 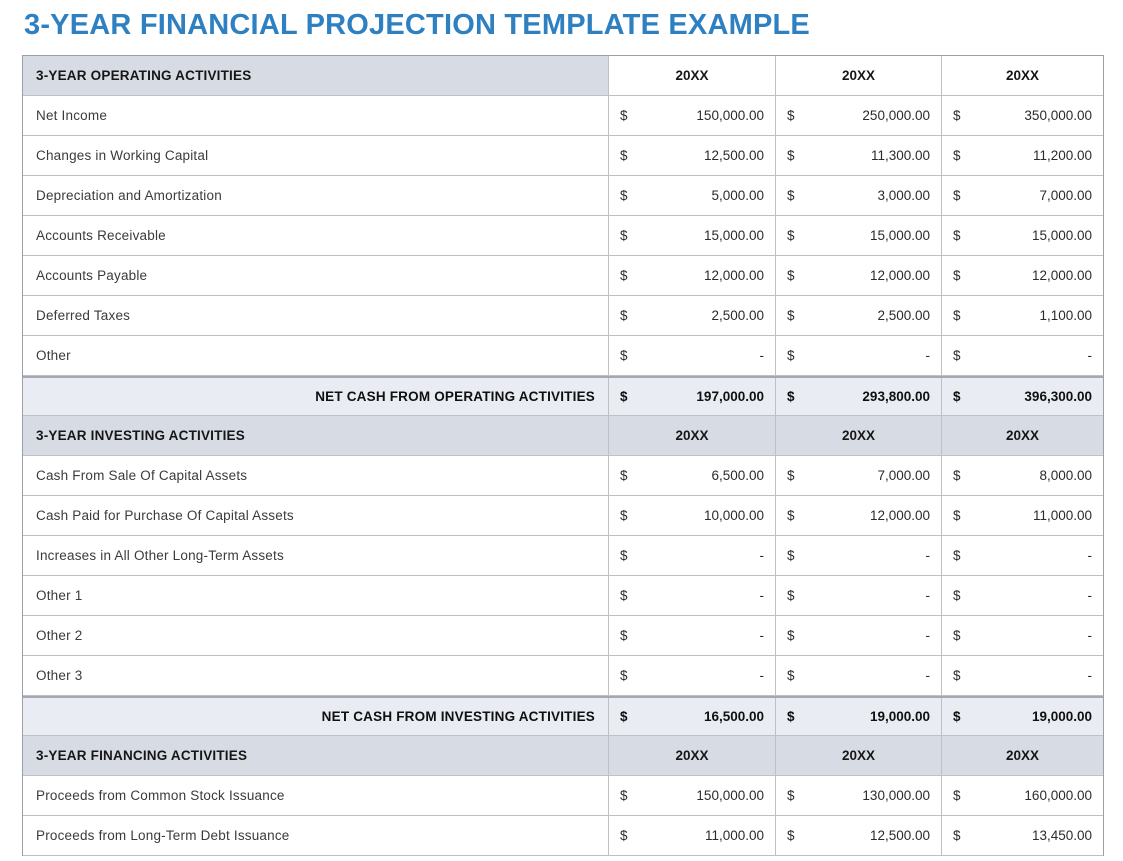 I want to click on total-amount-value: 293,800.00, so click(x=896, y=396).